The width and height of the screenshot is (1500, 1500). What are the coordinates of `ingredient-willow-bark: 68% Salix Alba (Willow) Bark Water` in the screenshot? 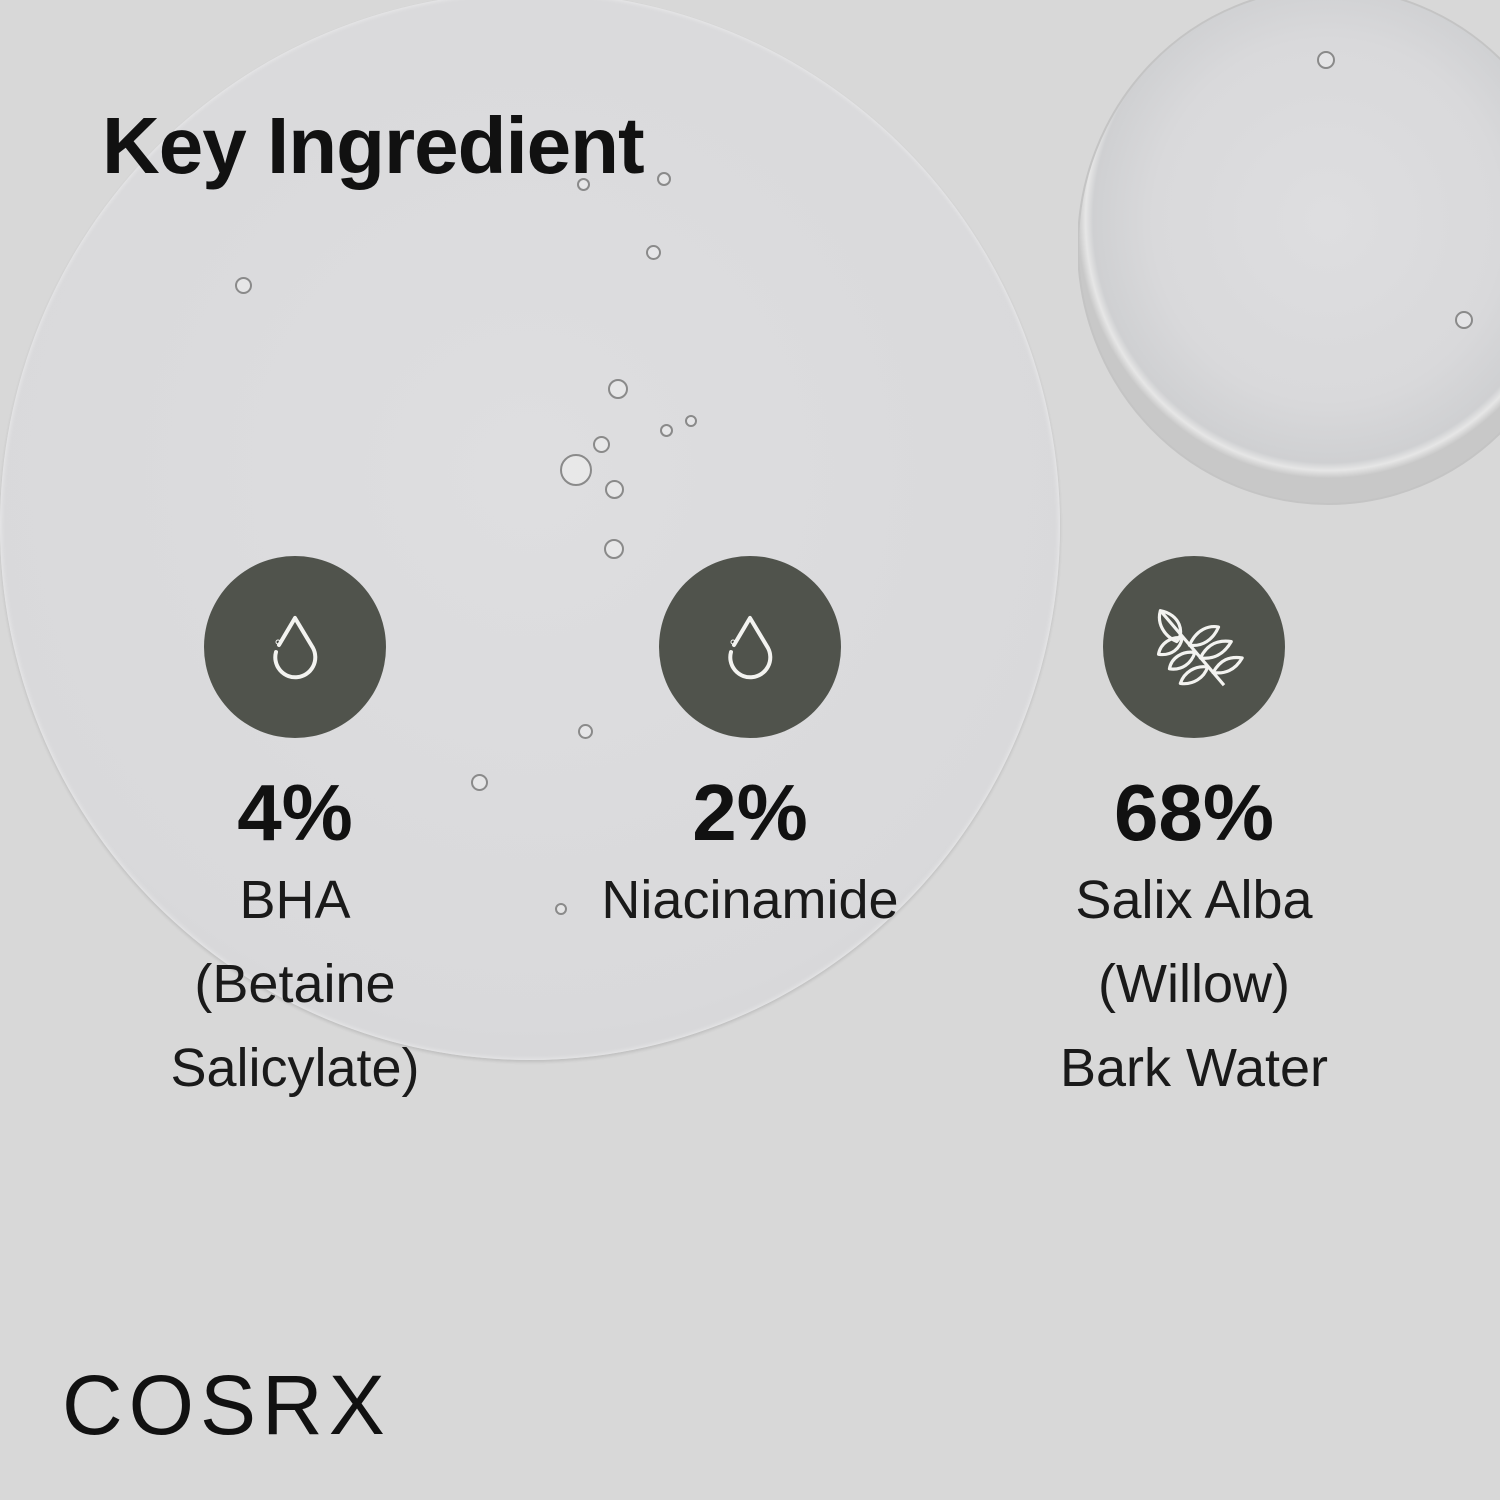 It's located at (1194, 833).